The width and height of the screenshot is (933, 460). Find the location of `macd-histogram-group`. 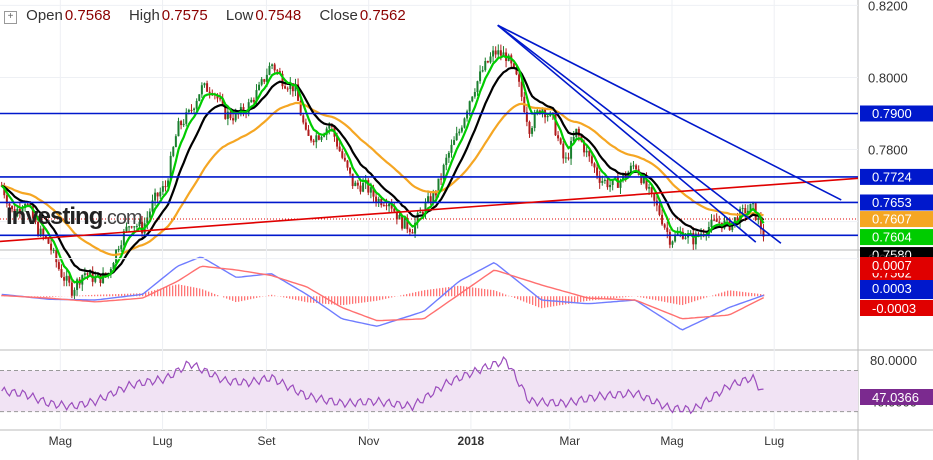

macd-histogram-group is located at coordinates (383, 296).